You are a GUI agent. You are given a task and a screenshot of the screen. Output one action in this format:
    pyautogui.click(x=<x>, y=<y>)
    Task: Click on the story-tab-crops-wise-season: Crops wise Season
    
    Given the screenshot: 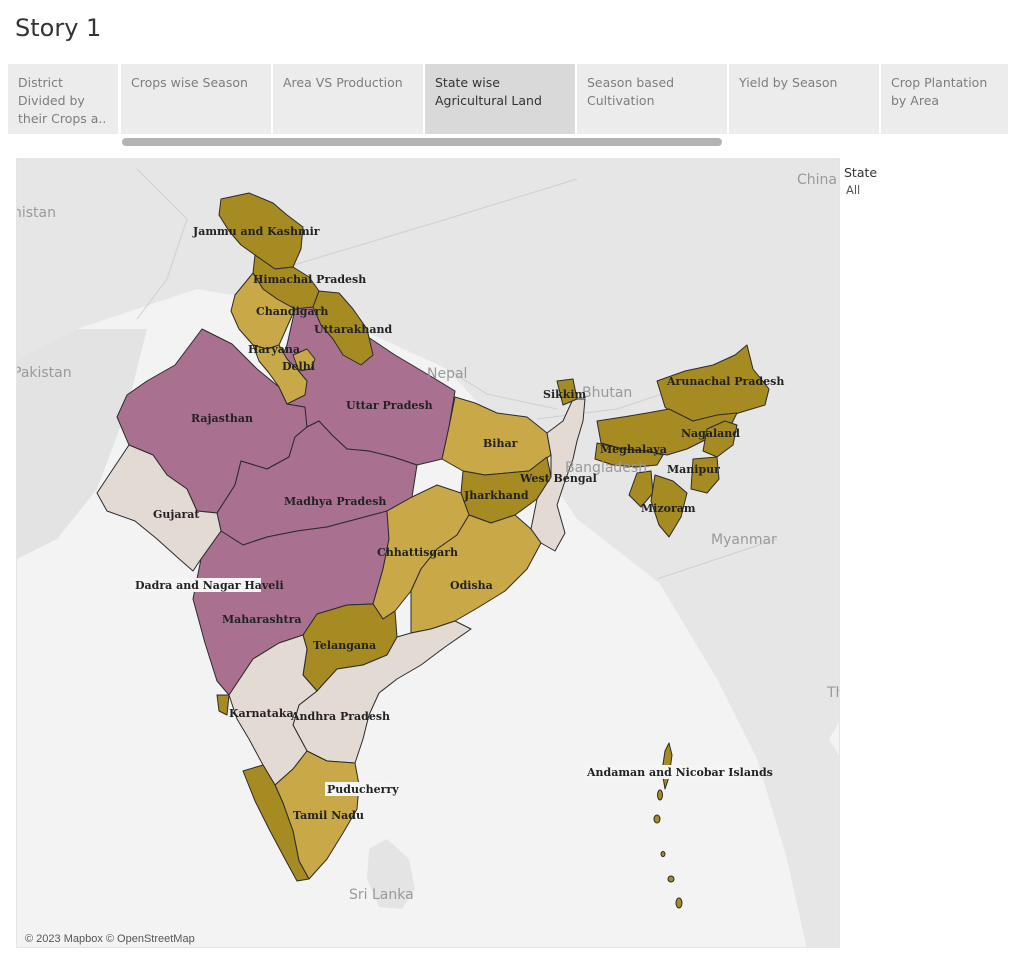 What is the action you would take?
    pyautogui.click(x=196, y=99)
    